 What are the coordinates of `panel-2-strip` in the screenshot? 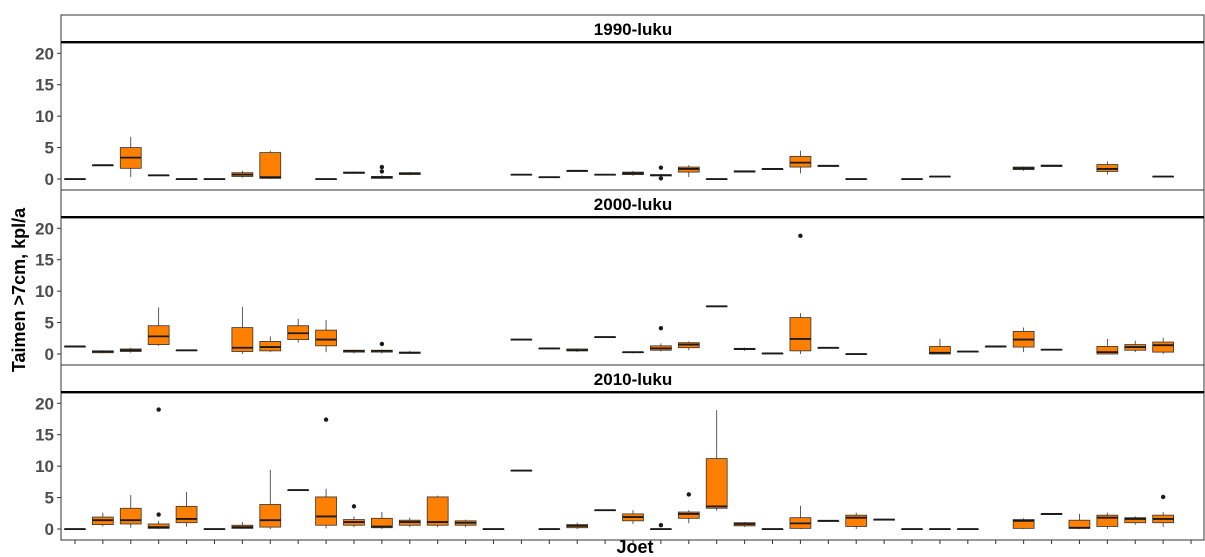 It's located at (632, 203).